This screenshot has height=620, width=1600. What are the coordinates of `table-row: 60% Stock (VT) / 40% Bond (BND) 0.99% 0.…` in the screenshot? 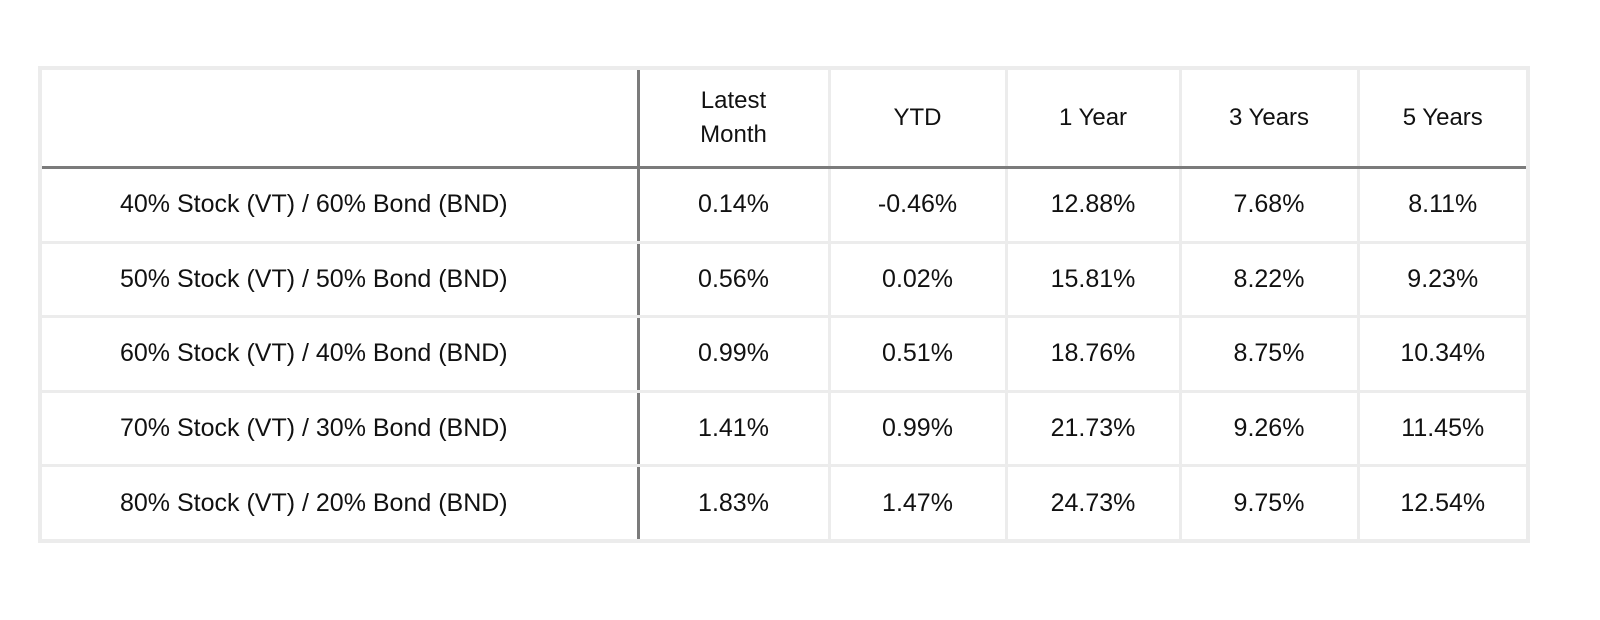 It's located at (784, 354).